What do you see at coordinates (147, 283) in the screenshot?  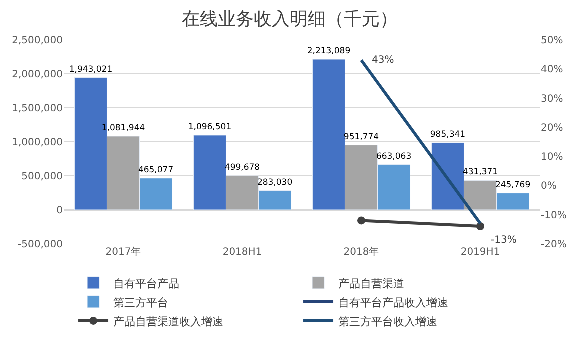 I see `legend-label: 自有平台产品` at bounding box center [147, 283].